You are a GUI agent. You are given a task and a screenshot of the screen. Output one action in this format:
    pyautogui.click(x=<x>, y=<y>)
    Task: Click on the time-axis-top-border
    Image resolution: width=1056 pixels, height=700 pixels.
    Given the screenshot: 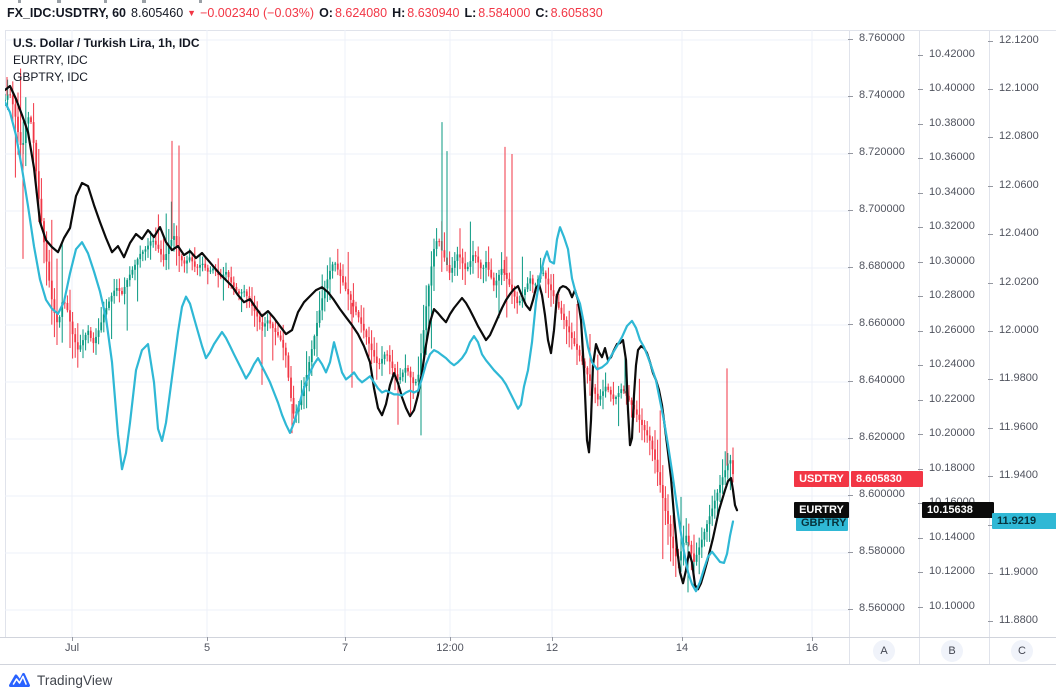 What is the action you would take?
    pyautogui.click(x=528, y=637)
    